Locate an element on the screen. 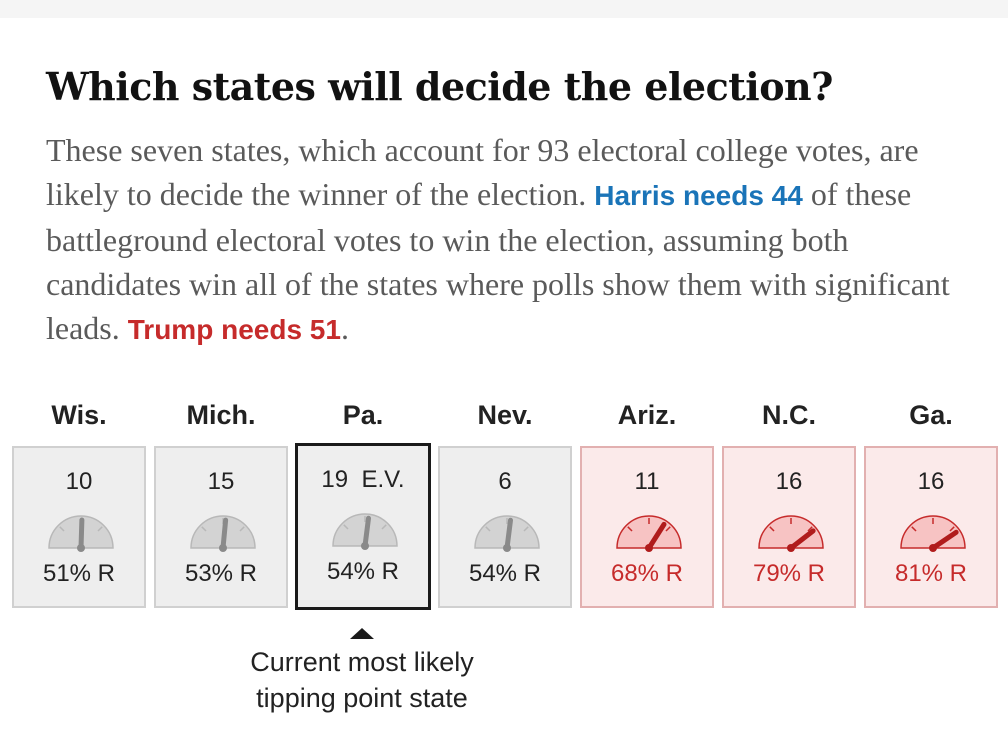 The width and height of the screenshot is (1008, 756). state-card: 6 54% R is located at coordinates (505, 527).